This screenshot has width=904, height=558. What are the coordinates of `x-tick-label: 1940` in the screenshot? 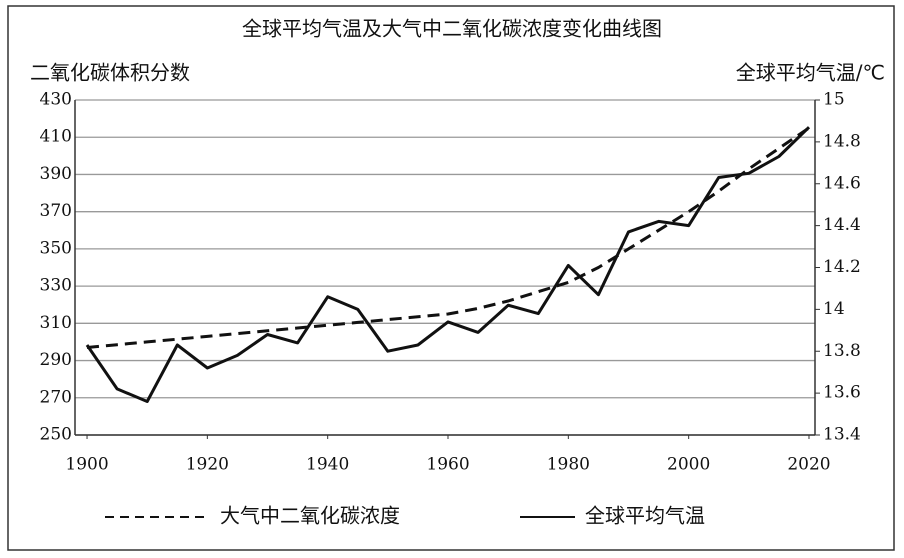 It's located at (327, 465).